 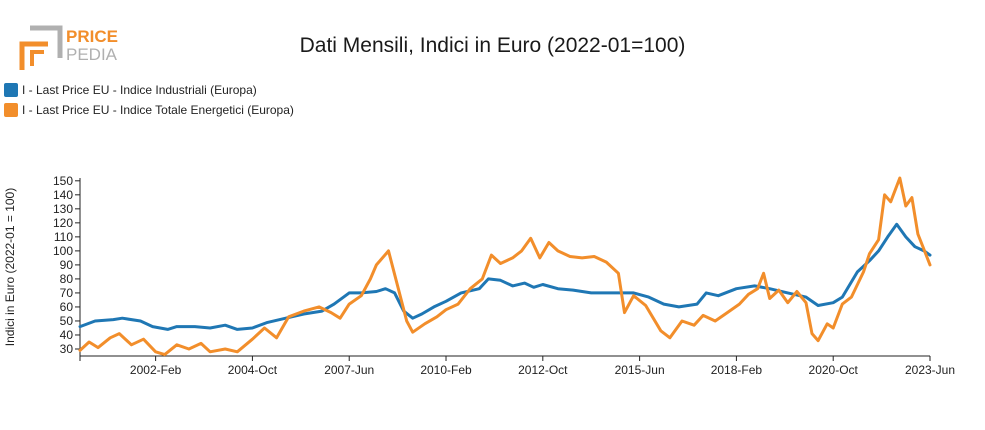 I want to click on x-tick-label-2002-02: 2002-Feb, so click(x=156, y=370).